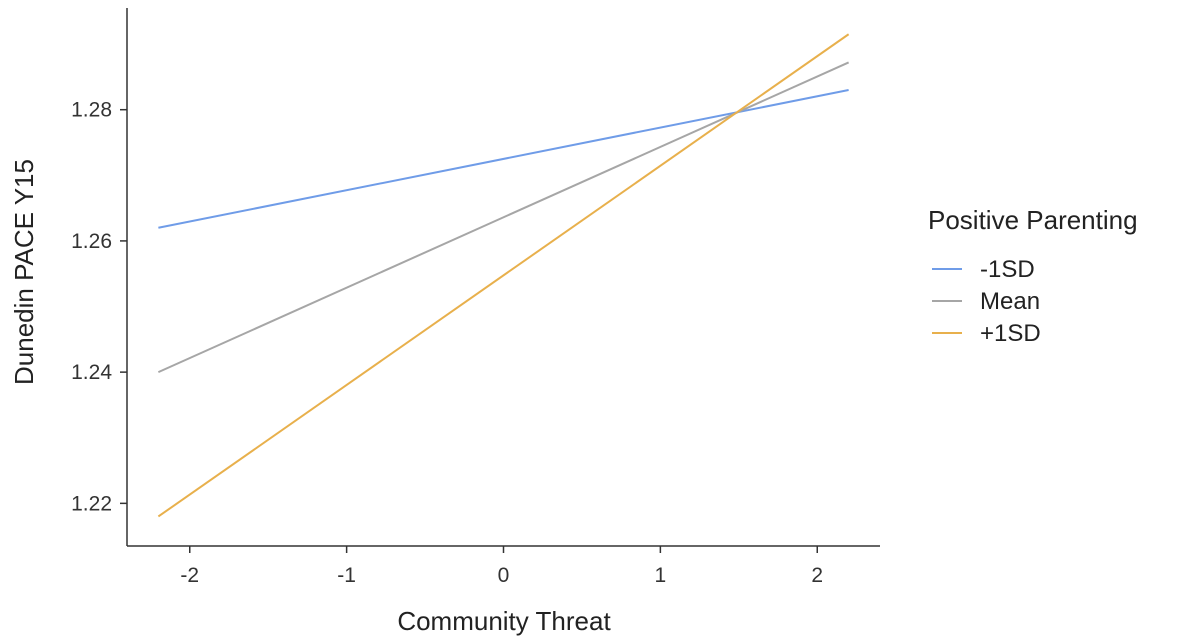 Image resolution: width=1190 pixels, height=642 pixels. I want to click on x-tick-label: 0, so click(504, 575).